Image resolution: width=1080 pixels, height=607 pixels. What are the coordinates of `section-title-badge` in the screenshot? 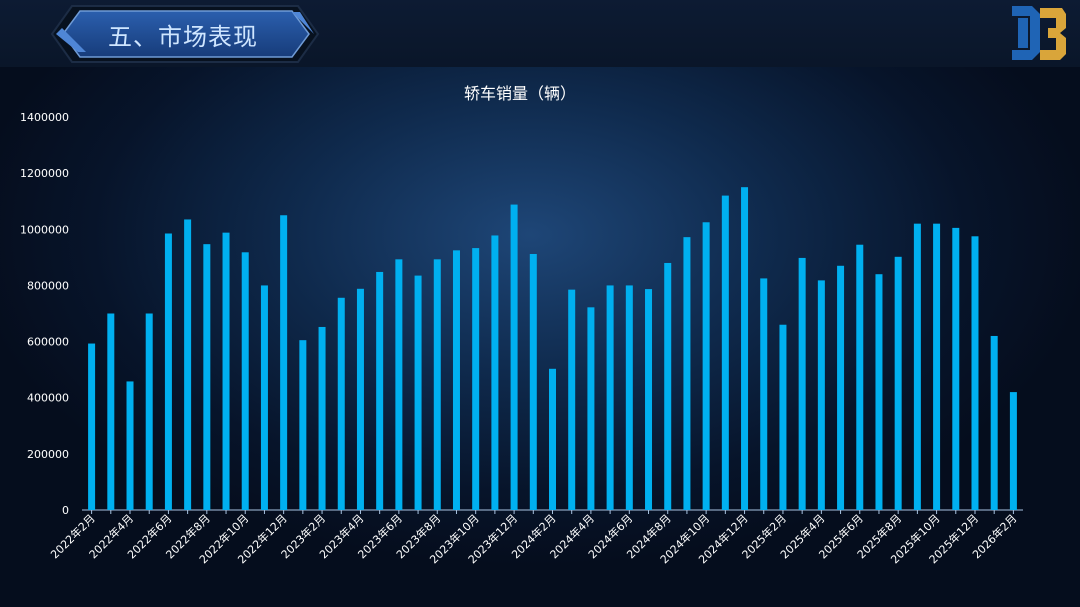 It's located at (185, 34).